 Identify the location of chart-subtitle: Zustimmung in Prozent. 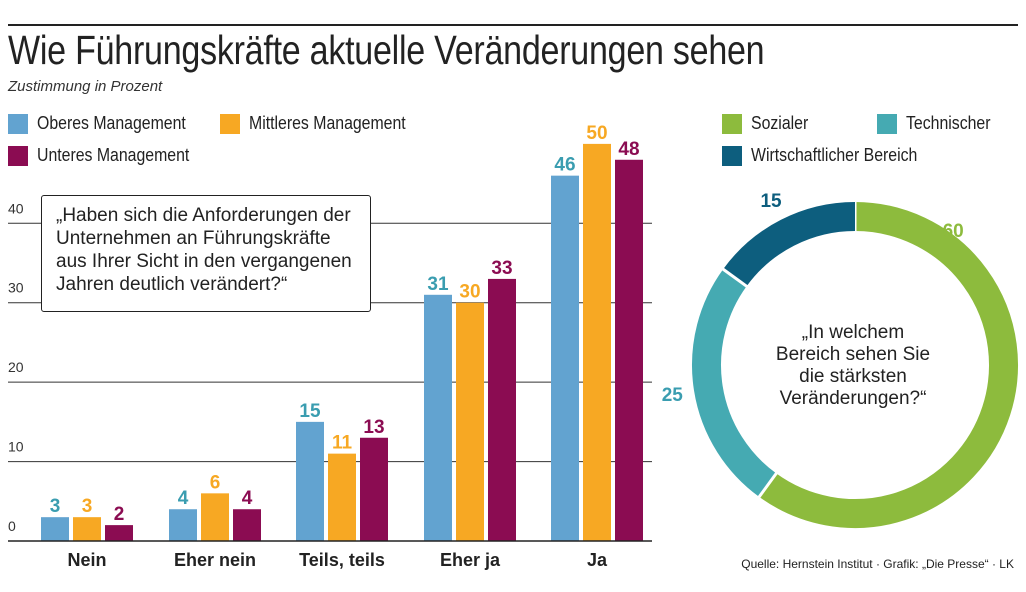
(85, 86).